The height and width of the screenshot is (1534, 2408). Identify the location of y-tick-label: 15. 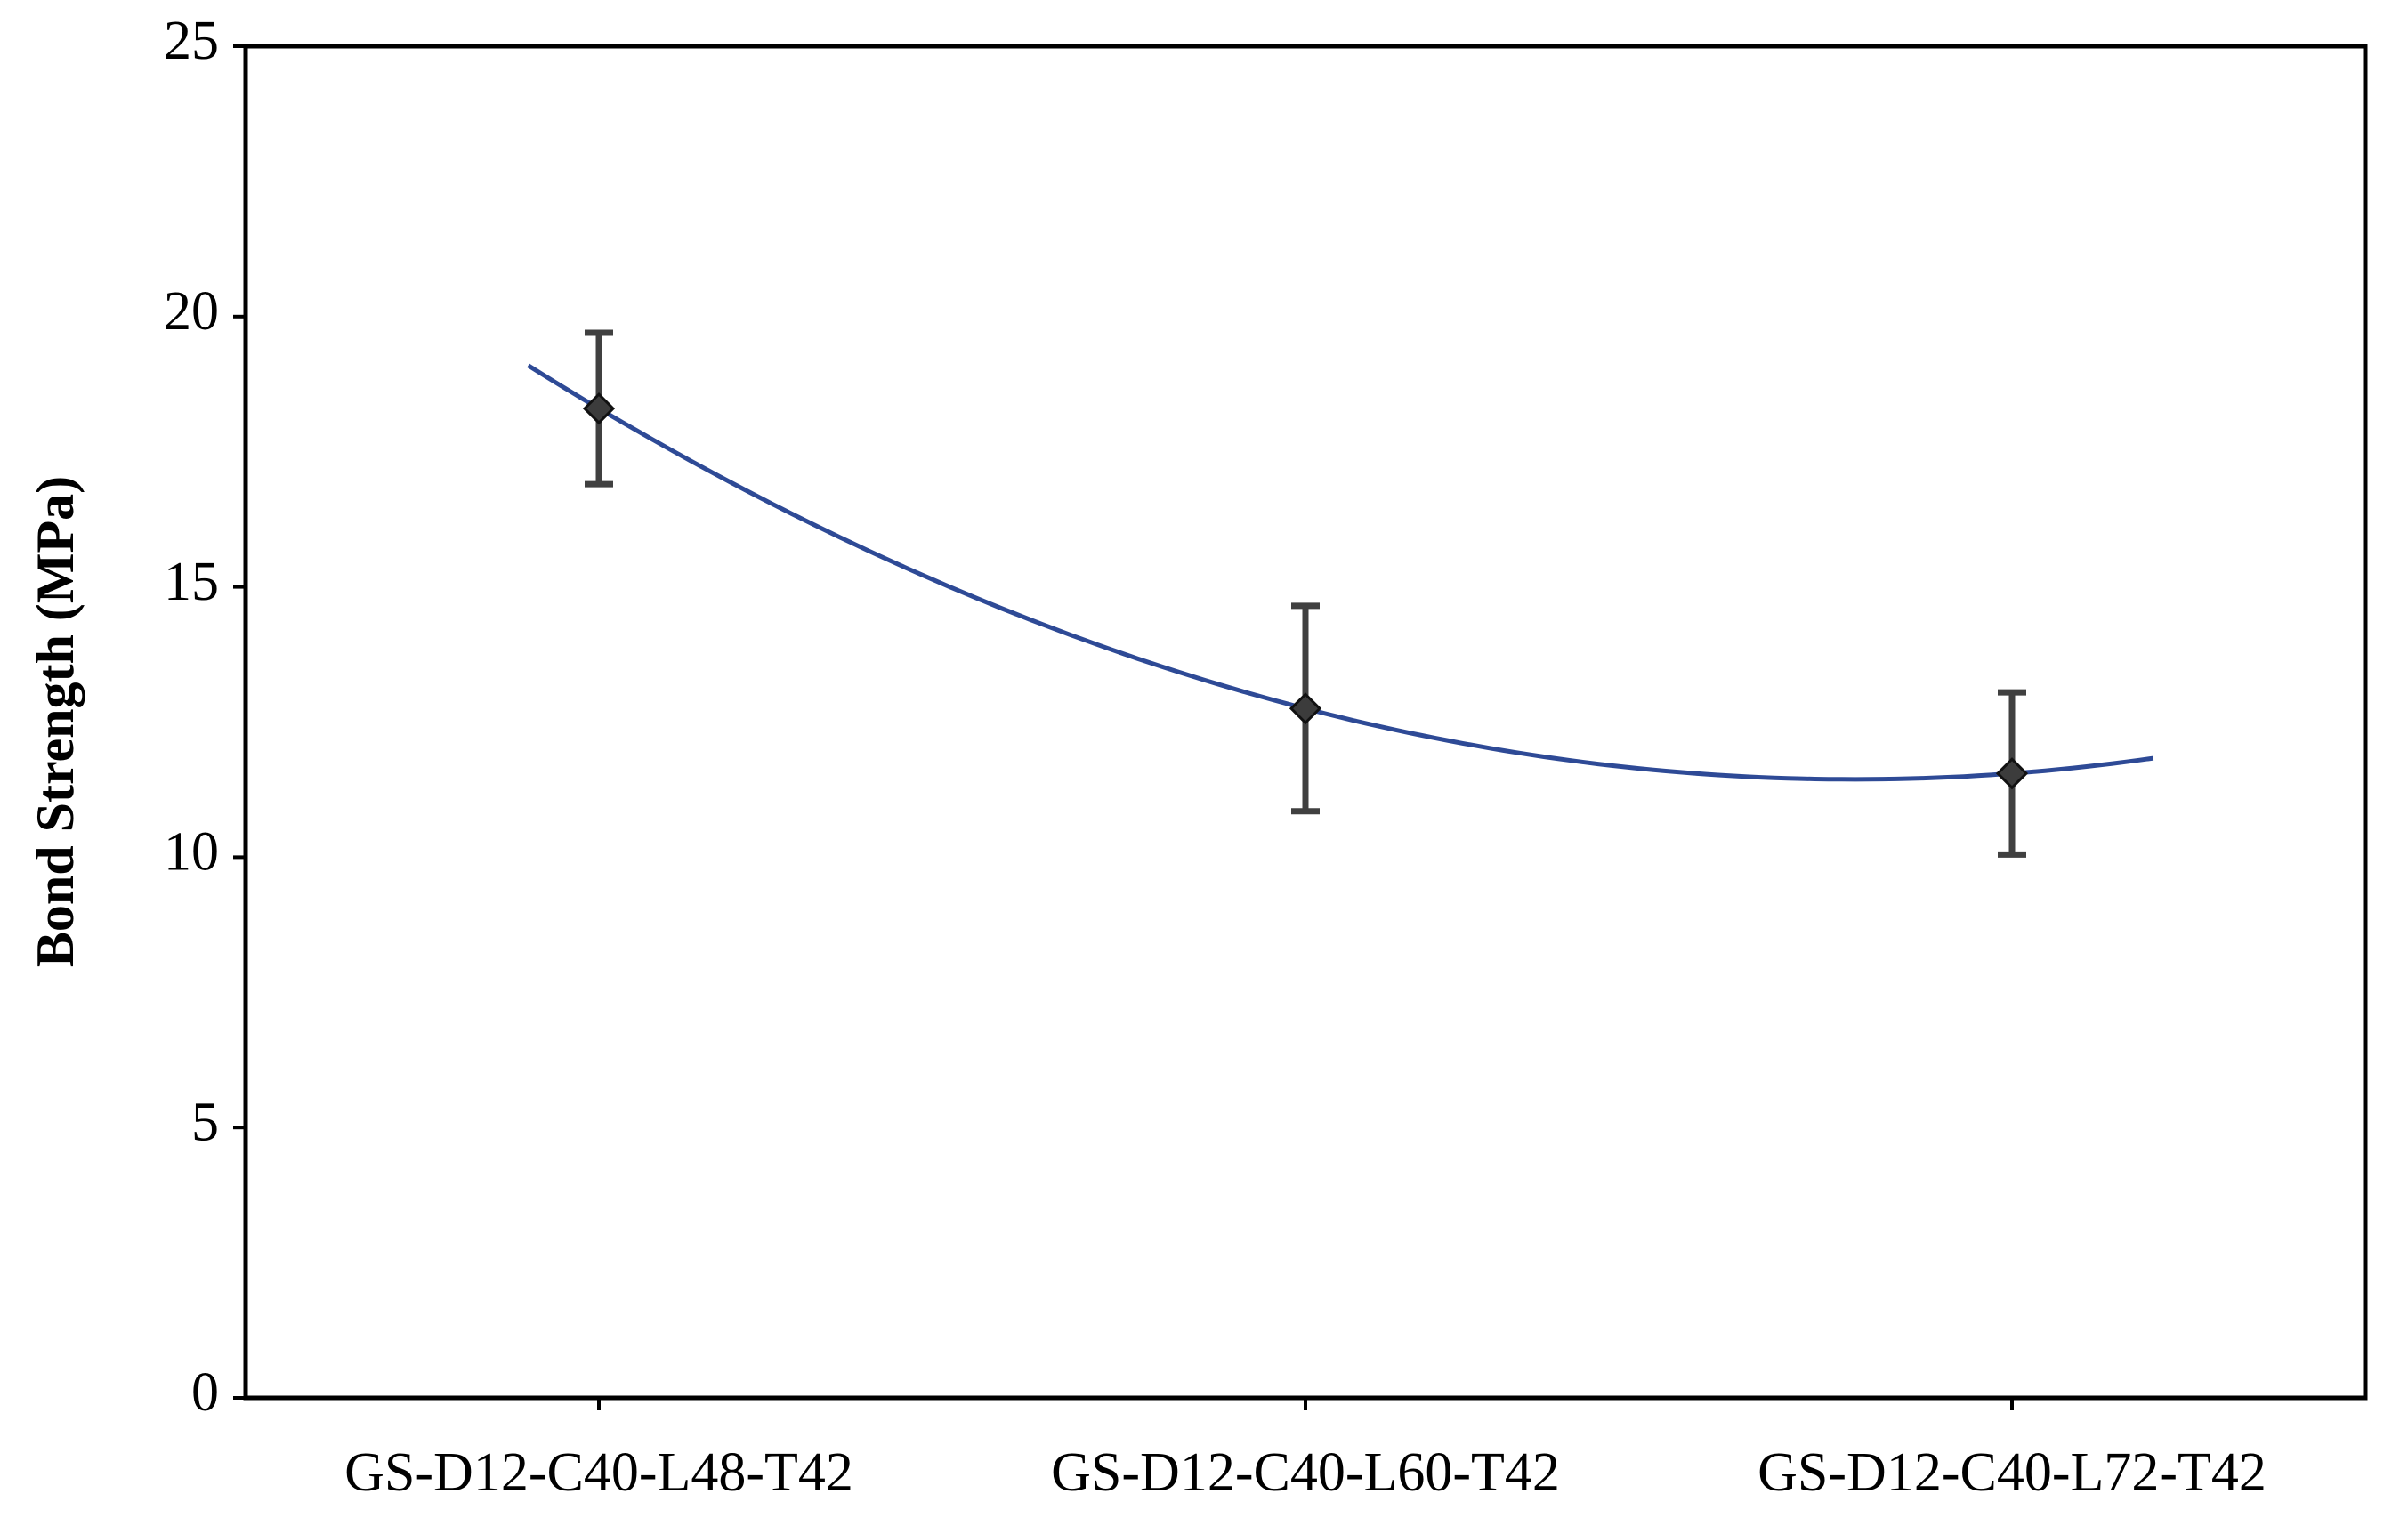
(191, 582).